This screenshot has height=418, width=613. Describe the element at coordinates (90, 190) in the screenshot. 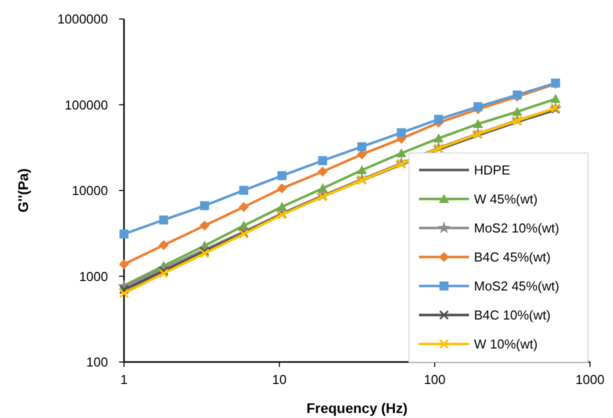

I see `y-tick-label: 10000` at that location.